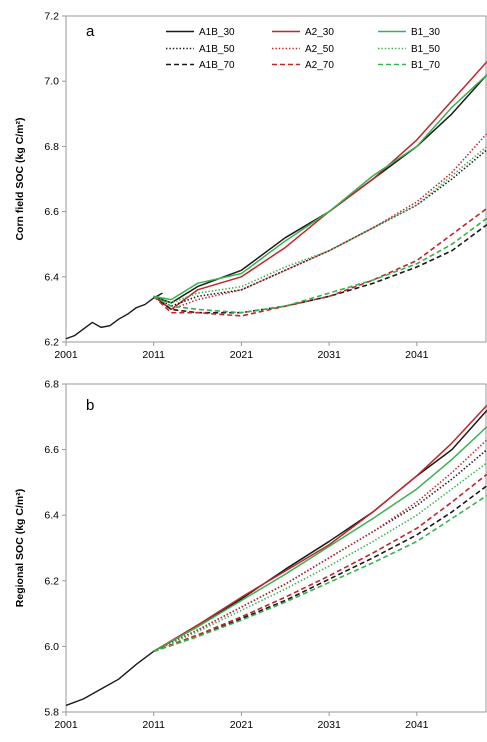  Describe the element at coordinates (20, 178) in the screenshot. I see `y-axis-title: Corn field SOC (kg C/m²)` at that location.